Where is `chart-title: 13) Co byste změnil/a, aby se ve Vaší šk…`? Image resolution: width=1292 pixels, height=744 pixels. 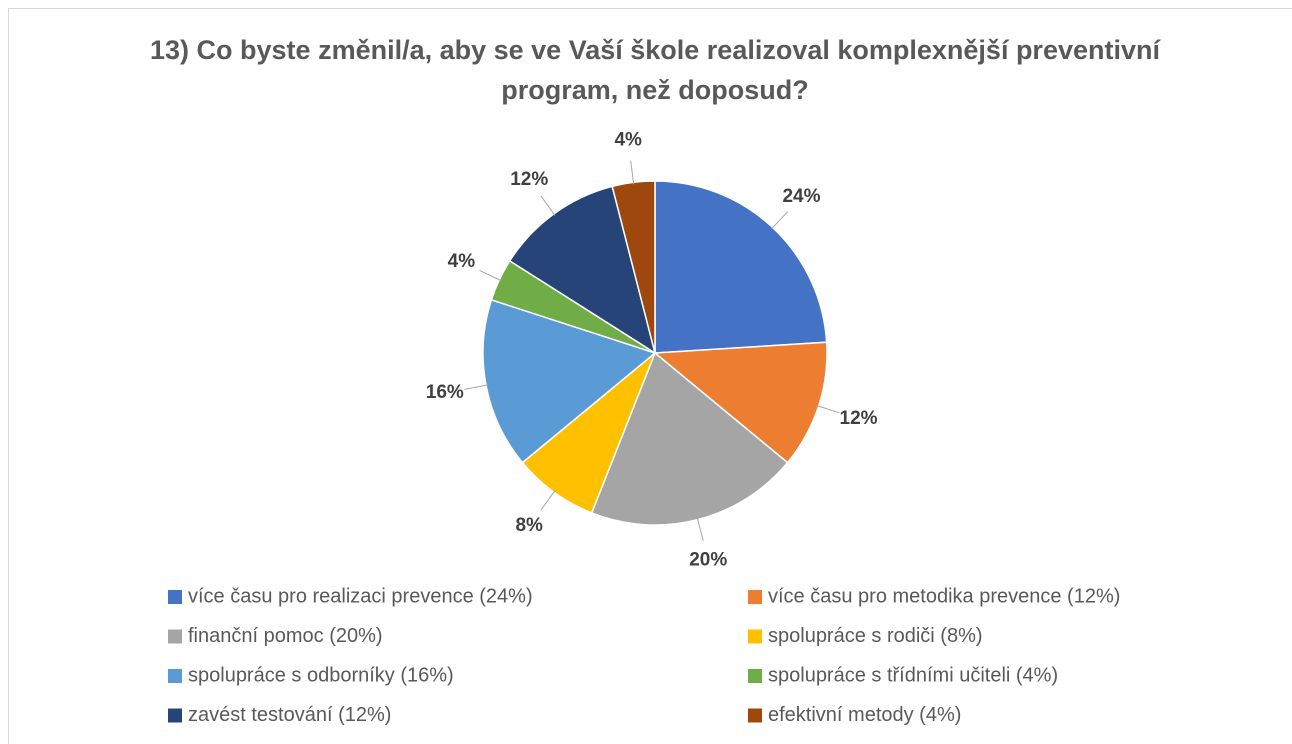 chart-title: 13) Co byste změnil/a, aby se ve Vaší šk… is located at coordinates (655, 70).